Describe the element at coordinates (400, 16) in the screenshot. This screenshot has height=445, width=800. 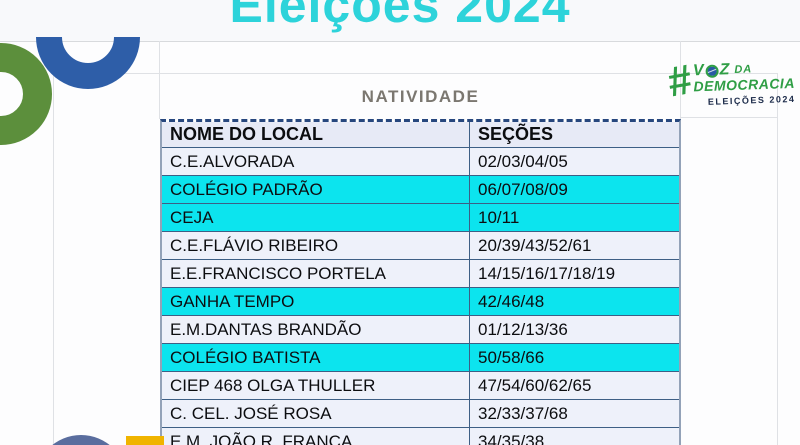
I see `page-title: Eleições 2024` at that location.